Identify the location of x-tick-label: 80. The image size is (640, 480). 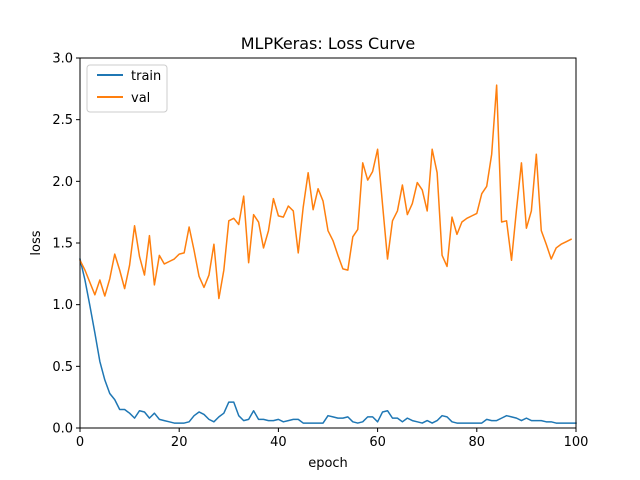
(477, 442).